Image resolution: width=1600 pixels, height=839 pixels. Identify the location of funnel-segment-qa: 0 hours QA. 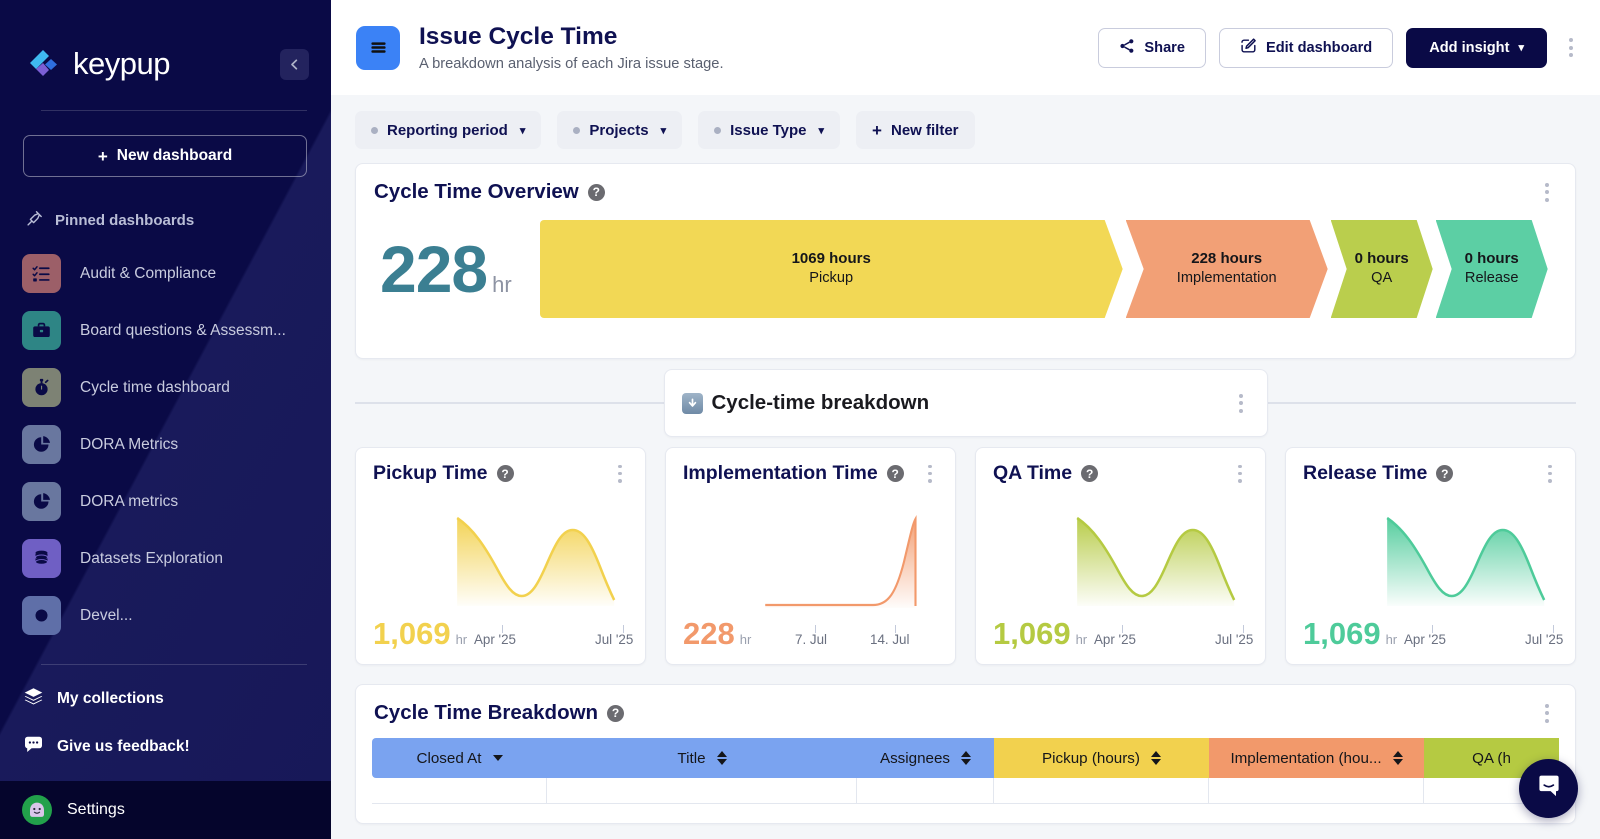
(1382, 269).